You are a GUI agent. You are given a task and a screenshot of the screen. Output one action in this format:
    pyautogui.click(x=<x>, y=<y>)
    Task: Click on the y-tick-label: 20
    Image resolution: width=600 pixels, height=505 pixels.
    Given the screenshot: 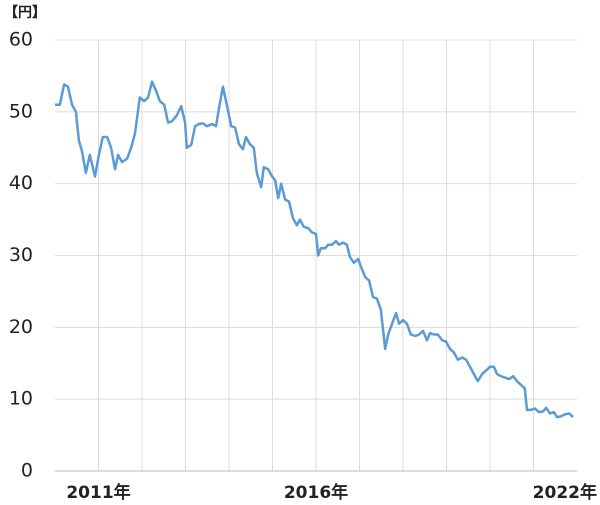 What is the action you would take?
    pyautogui.click(x=21, y=327)
    